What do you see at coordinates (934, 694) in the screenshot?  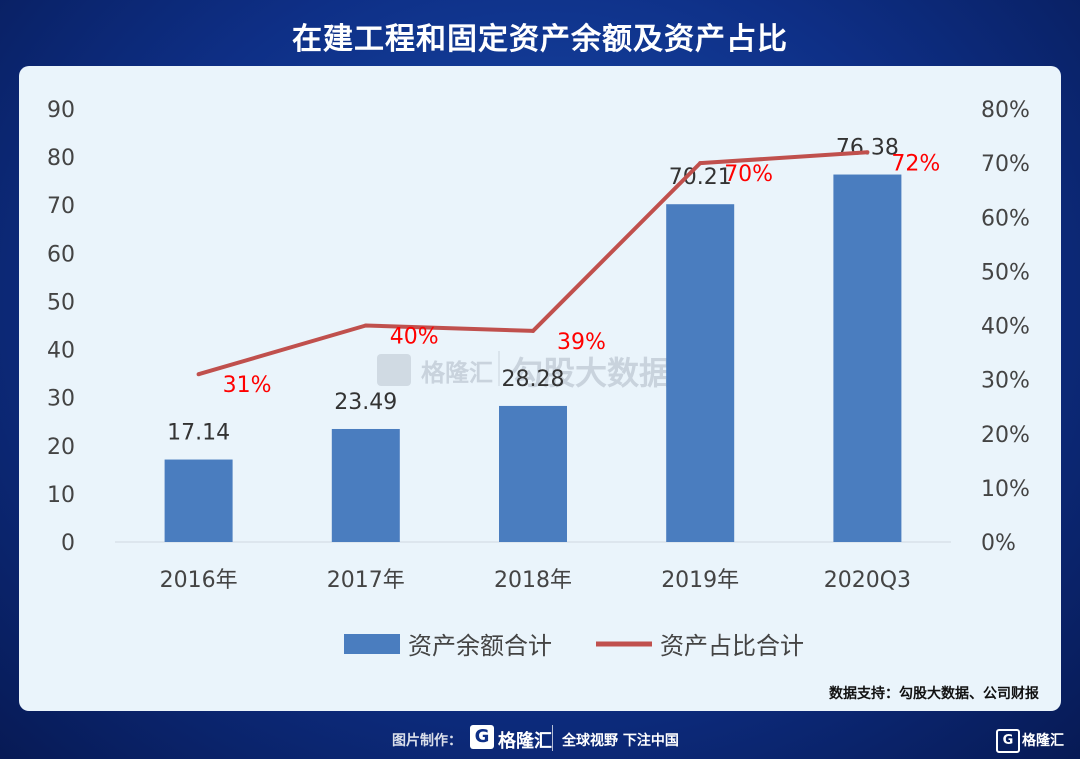 I see `data-source: 数据支持：勾股大数据、公司财报` at bounding box center [934, 694].